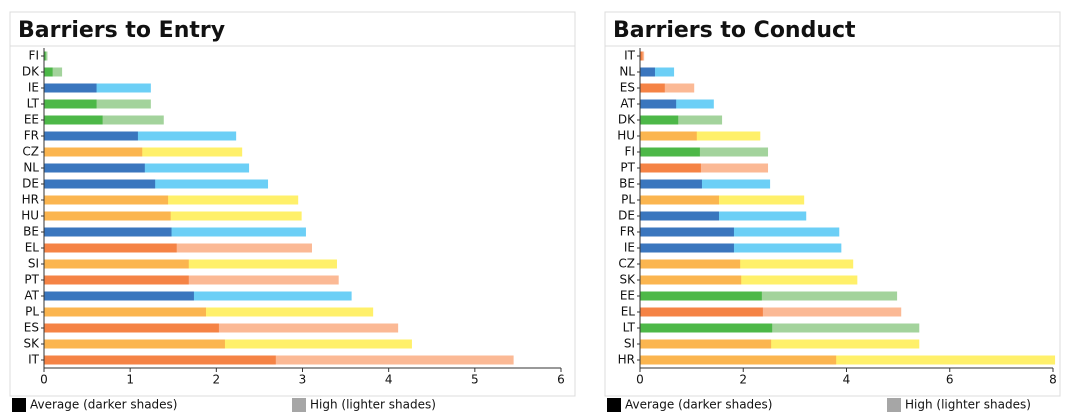 This screenshot has width=1067, height=412. Describe the element at coordinates (31, 280) in the screenshot. I see `y-tick-label: PT` at that location.